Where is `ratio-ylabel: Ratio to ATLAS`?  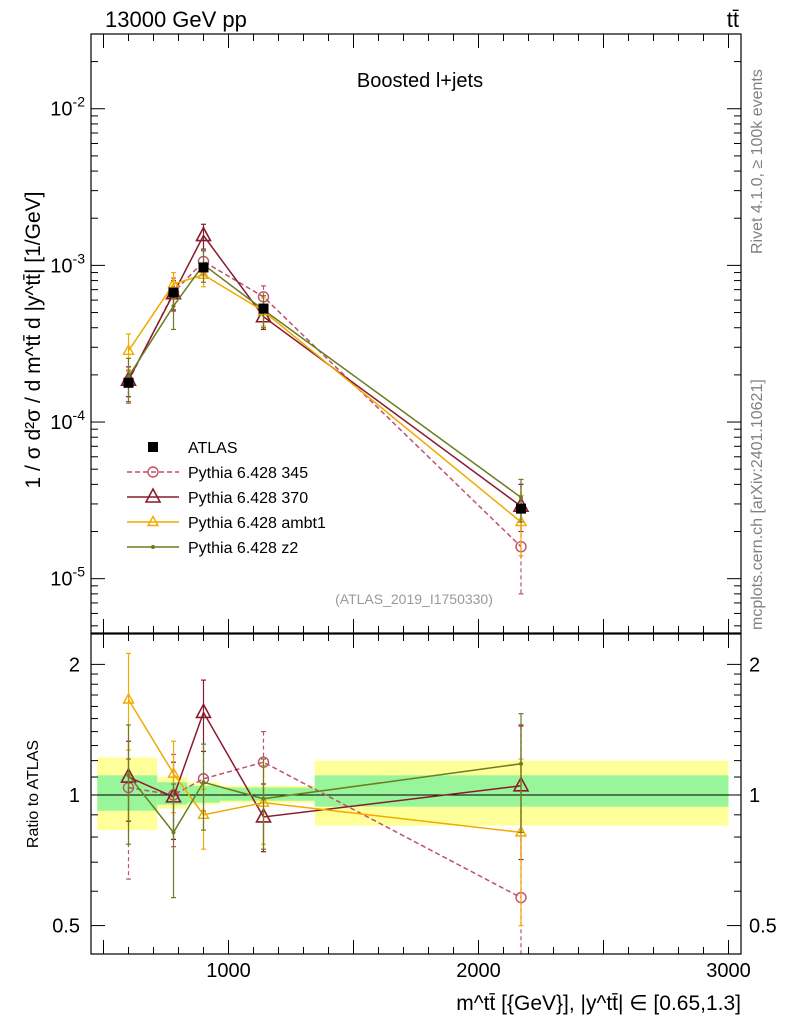
ratio-ylabel: Ratio to ATLAS is located at coordinates (33, 794).